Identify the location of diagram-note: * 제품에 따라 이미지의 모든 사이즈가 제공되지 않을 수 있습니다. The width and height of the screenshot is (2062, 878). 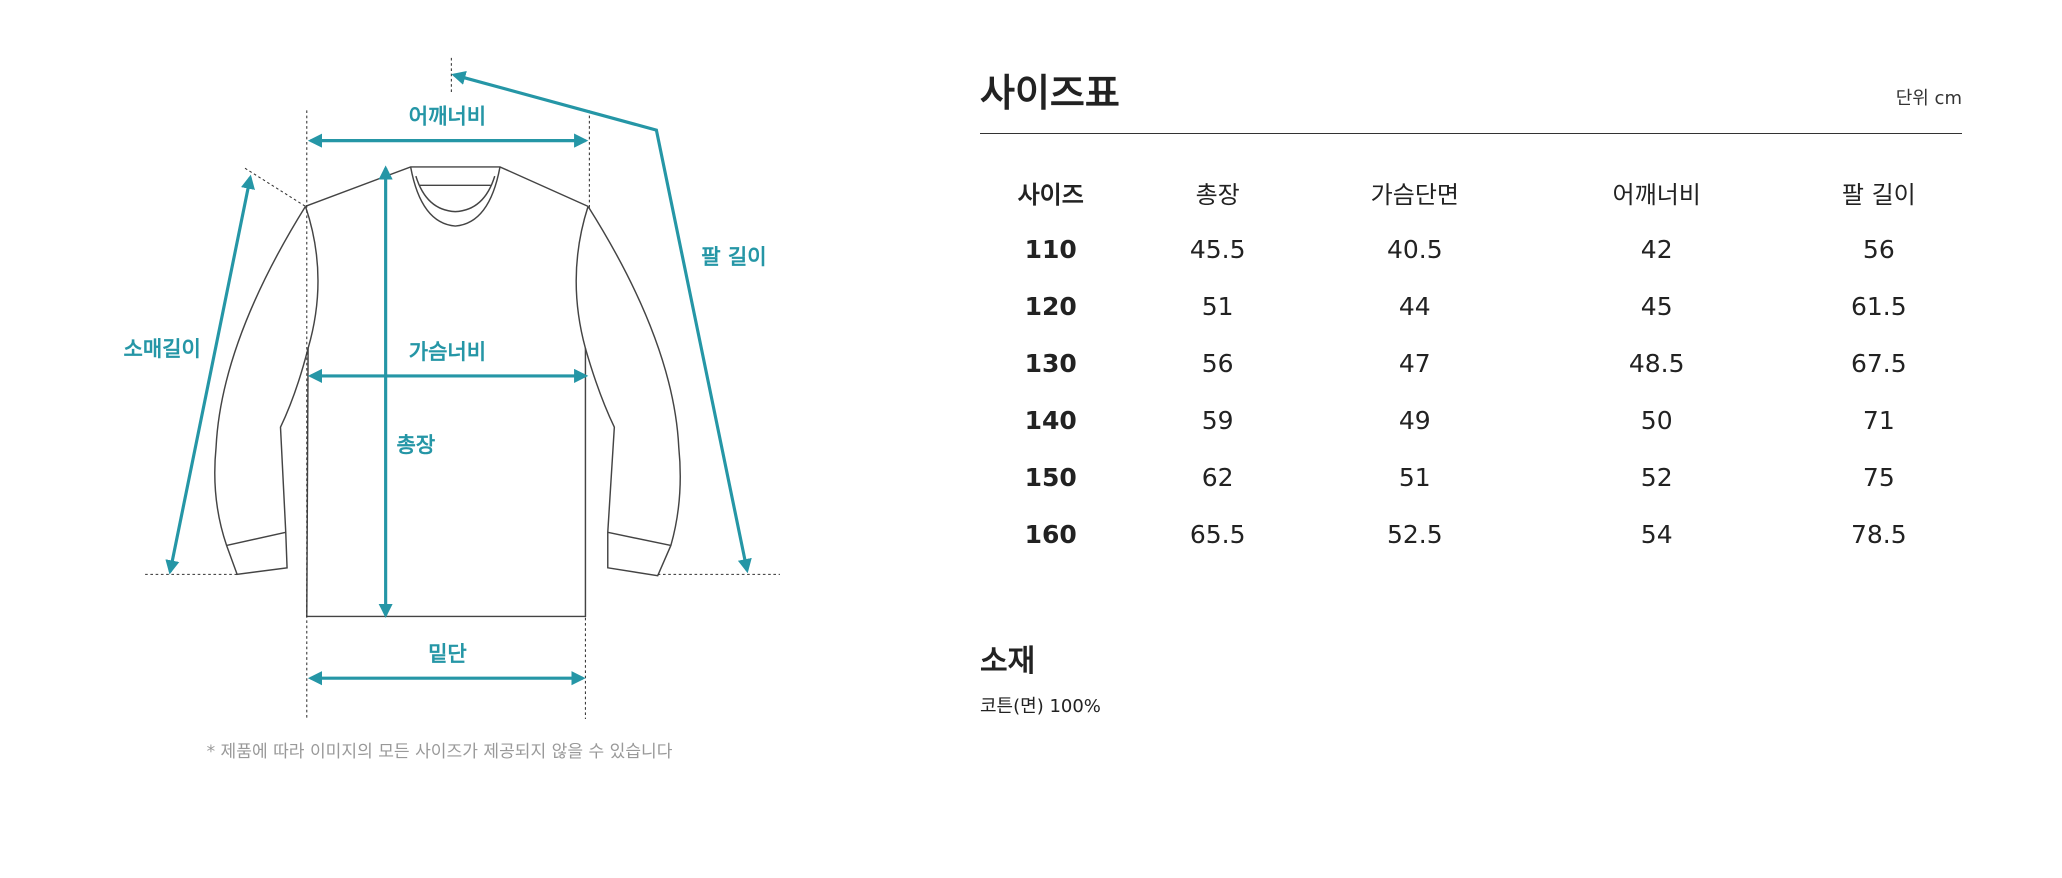
(440, 752).